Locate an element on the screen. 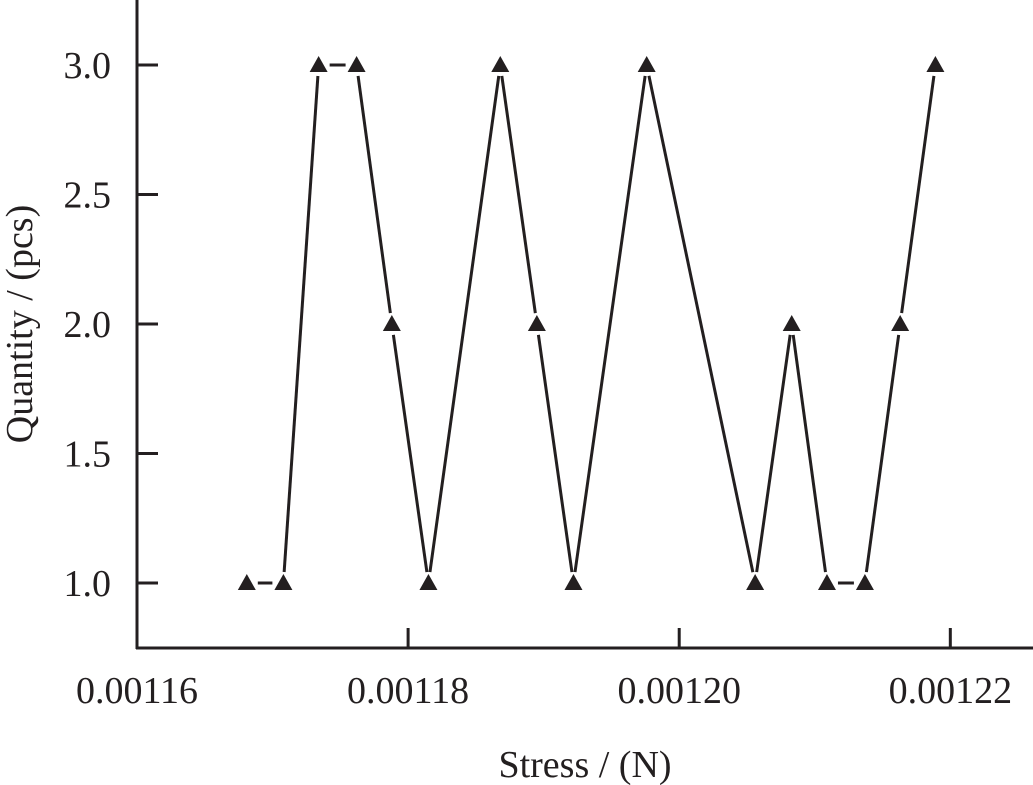 The width and height of the screenshot is (1033, 785). y-tick-label: 1.0 is located at coordinates (88, 584).